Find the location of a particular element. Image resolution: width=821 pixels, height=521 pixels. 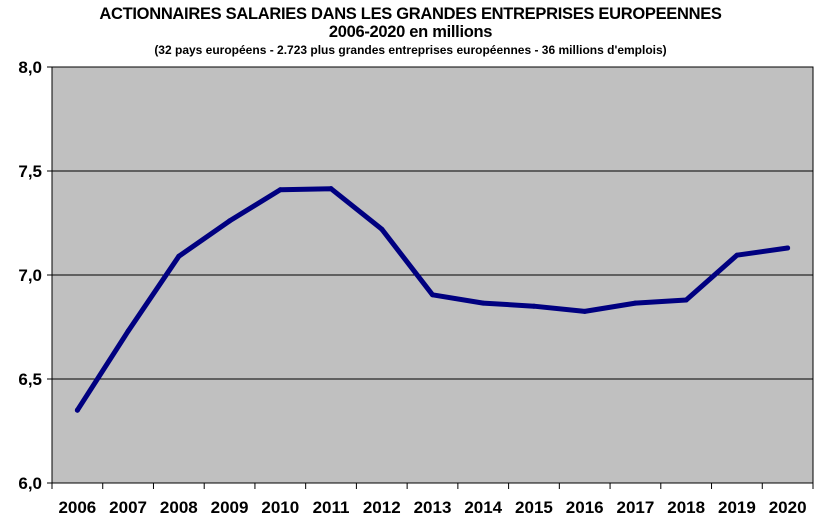

y-tick-label: 7,0 is located at coordinates (30, 275).